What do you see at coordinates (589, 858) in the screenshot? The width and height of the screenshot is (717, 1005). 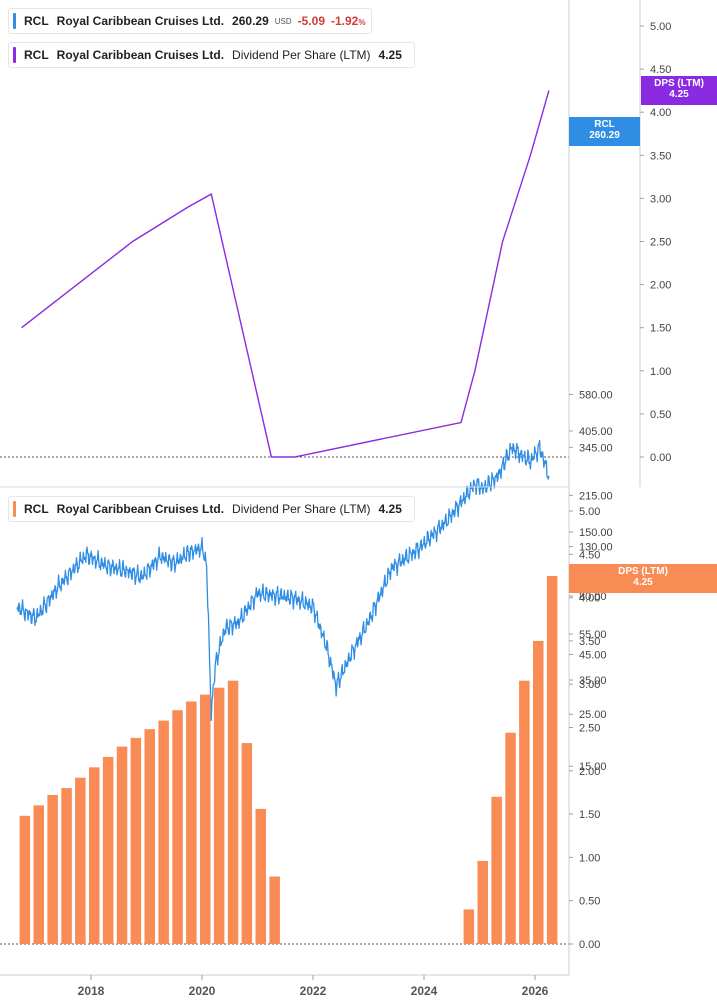 I see `bar-axis-tick-label: 1.00` at bounding box center [589, 858].